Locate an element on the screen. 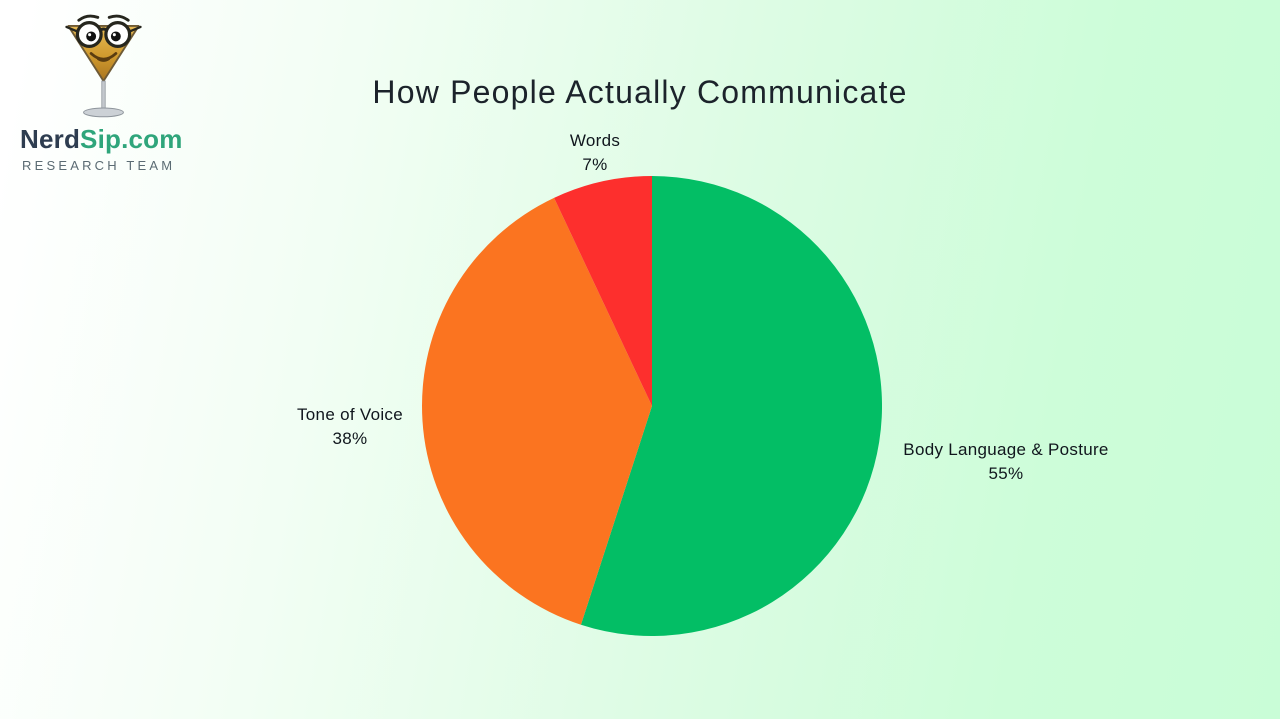 This screenshot has width=1280, height=719. slice-label-words: Words 7% is located at coordinates (595, 153).